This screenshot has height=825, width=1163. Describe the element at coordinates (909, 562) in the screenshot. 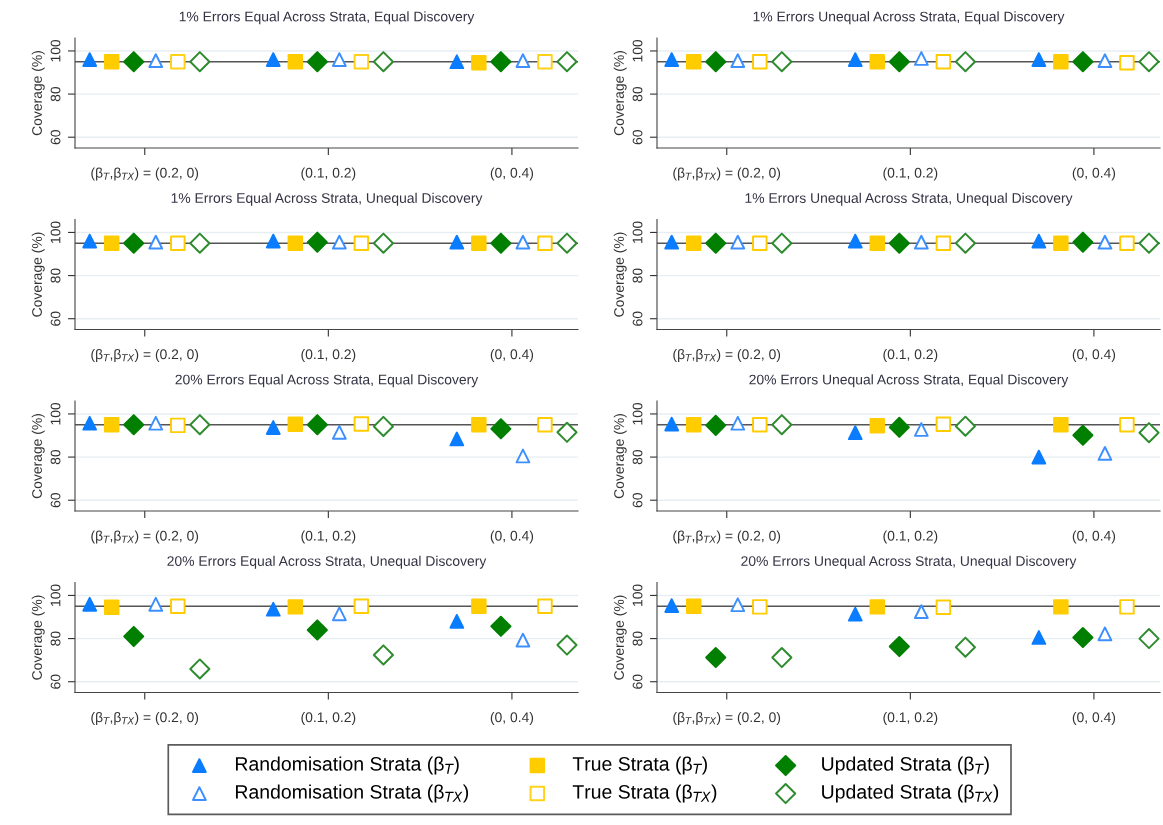

I see `chart-title: 20% Errors Unequal Across Strata, Unequal Discovery` at that location.